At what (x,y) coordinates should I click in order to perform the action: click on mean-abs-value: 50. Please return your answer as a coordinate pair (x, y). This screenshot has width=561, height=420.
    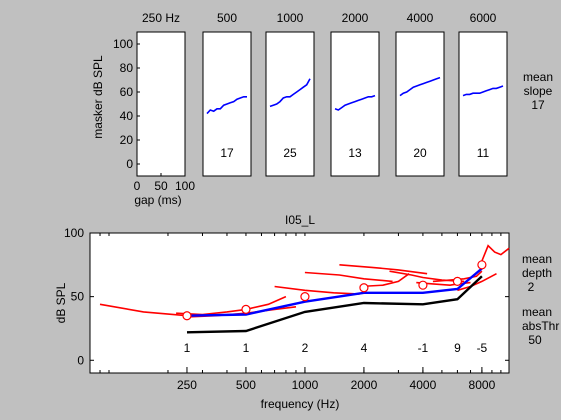
    Looking at the image, I should click on (535, 340).